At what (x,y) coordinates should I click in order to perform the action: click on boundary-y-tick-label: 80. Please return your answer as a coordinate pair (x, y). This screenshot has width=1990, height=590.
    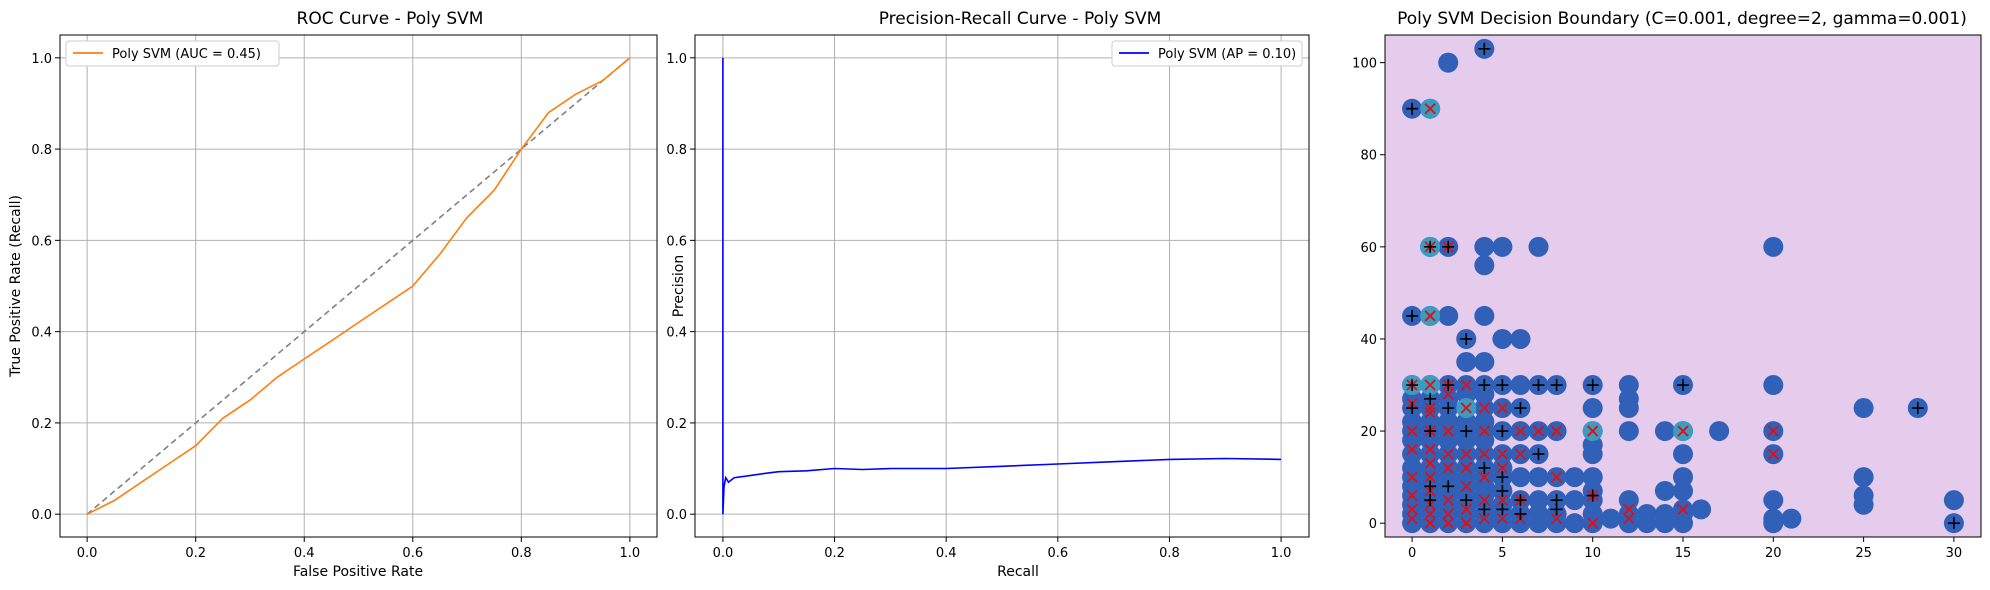
    Looking at the image, I should click on (1368, 156).